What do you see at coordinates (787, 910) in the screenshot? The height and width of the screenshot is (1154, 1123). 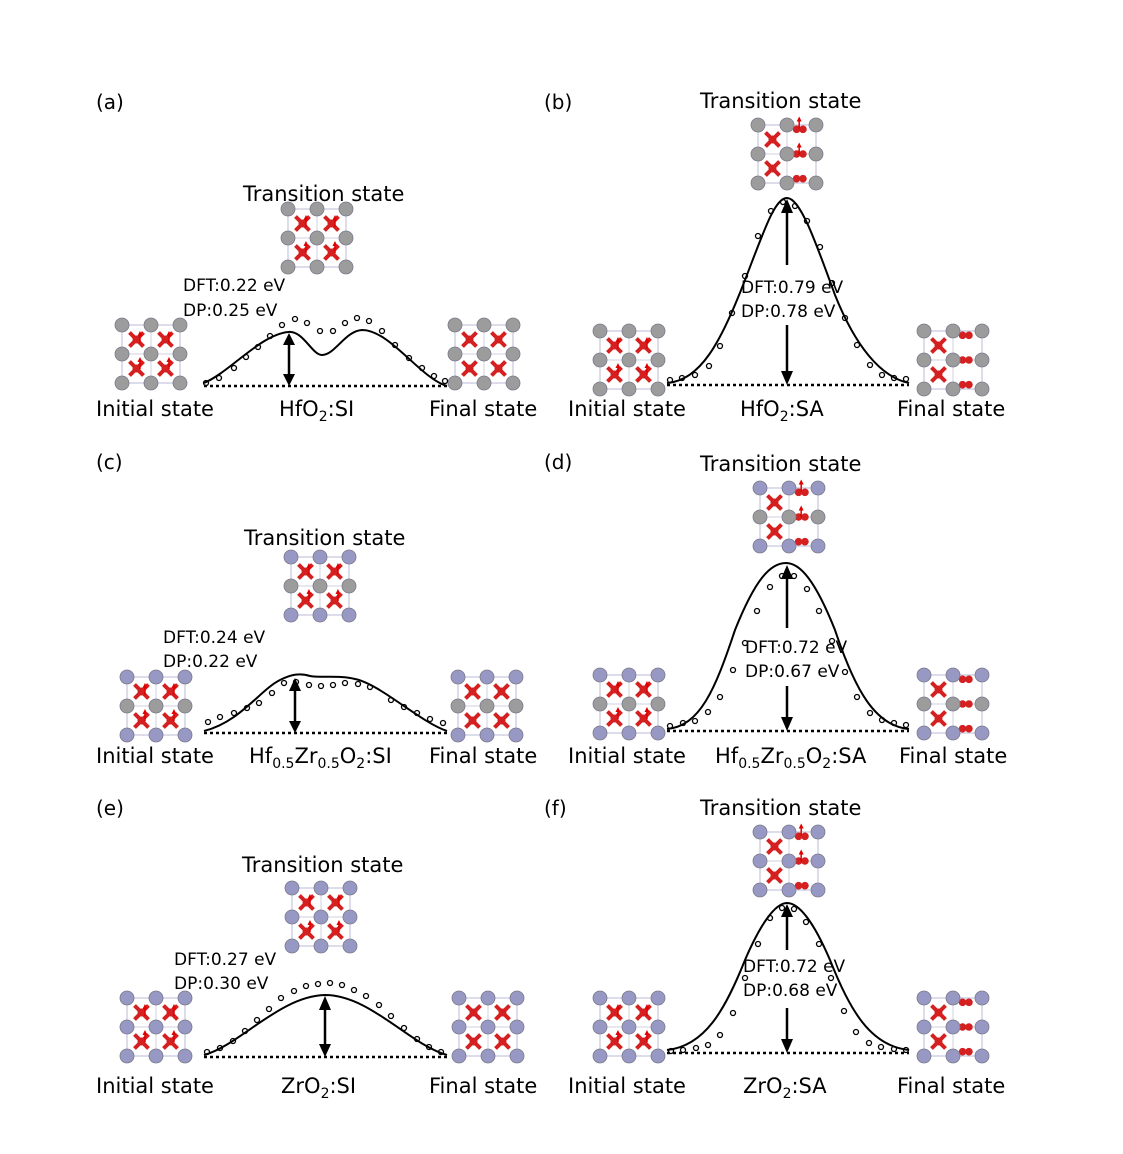 I see `barrier-arrow-head-up` at bounding box center [787, 910].